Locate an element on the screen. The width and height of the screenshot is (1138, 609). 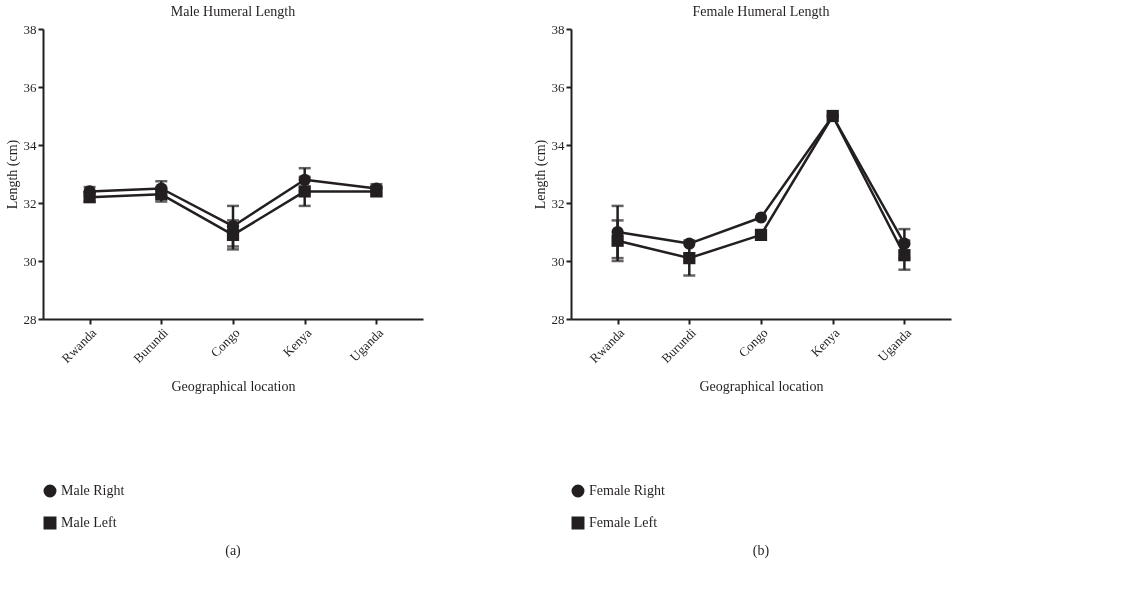
chart-title: Female Humeral Length is located at coordinates (761, 11).